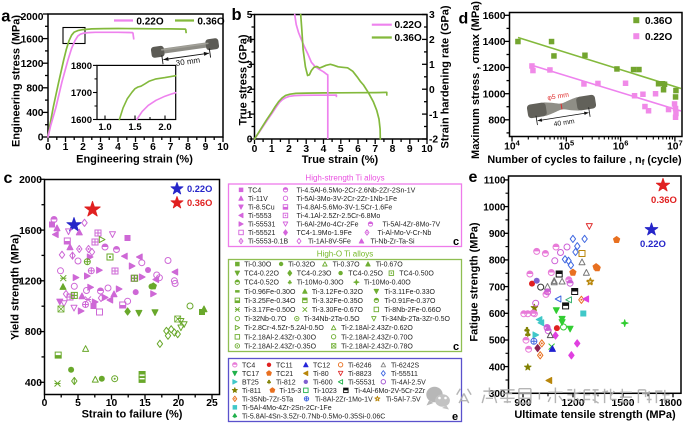 The image size is (685, 424). Describe the element at coordinates (433, 140) in the screenshot. I see `svg-text: -2` at that location.